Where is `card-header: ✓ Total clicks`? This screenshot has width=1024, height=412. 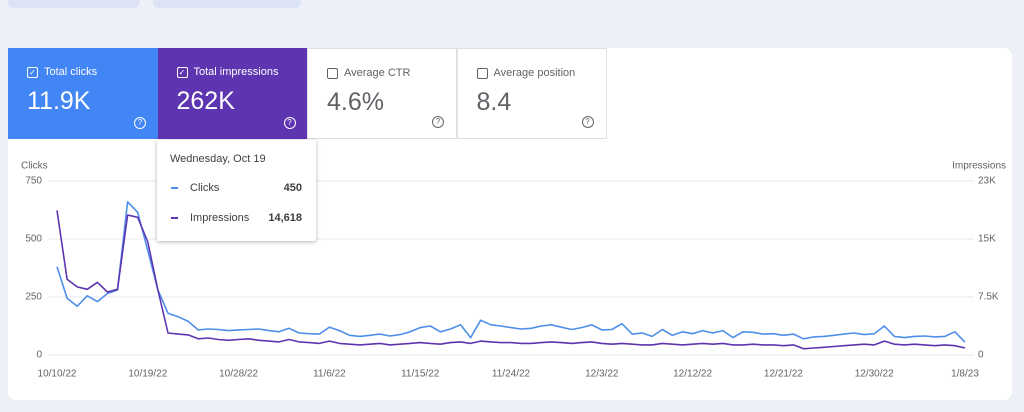
card-header: ✓ Total clicks is located at coordinates (92, 72).